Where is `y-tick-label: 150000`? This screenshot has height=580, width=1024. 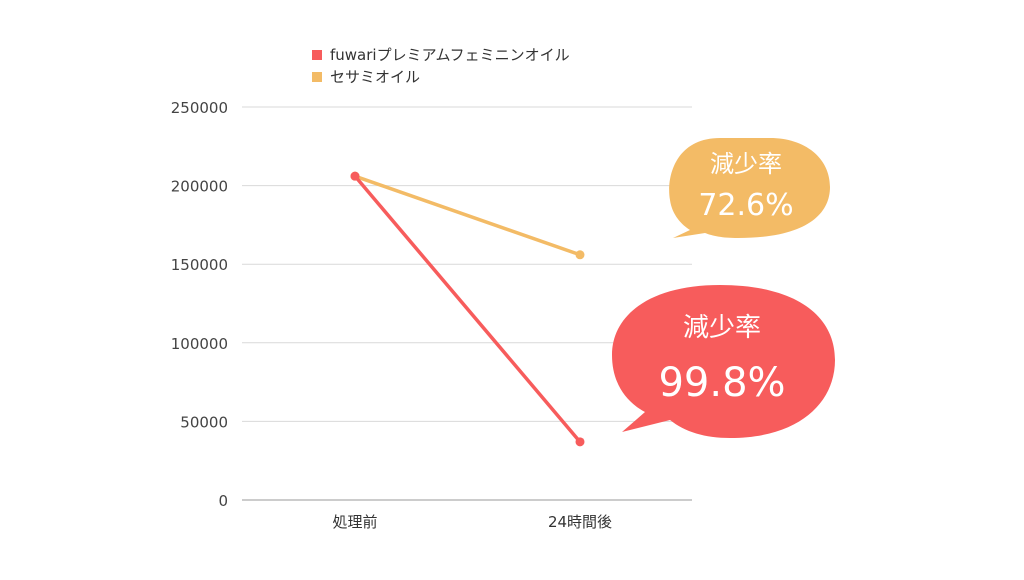 y-tick-label: 150000 is located at coordinates (199, 265).